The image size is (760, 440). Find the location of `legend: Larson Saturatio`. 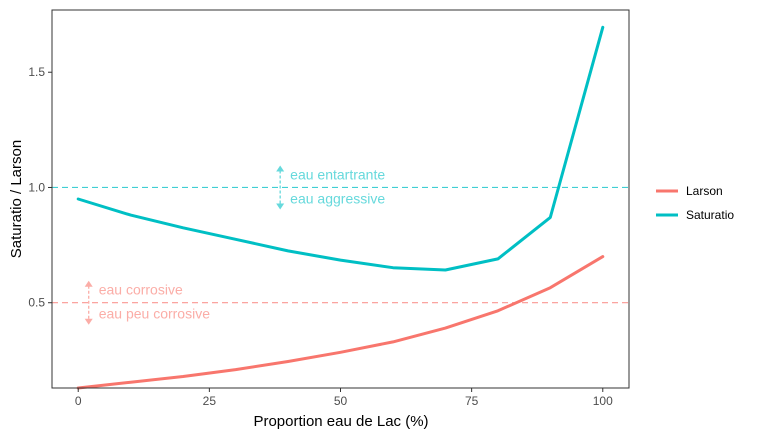

legend: Larson Saturatio is located at coordinates (695, 203).